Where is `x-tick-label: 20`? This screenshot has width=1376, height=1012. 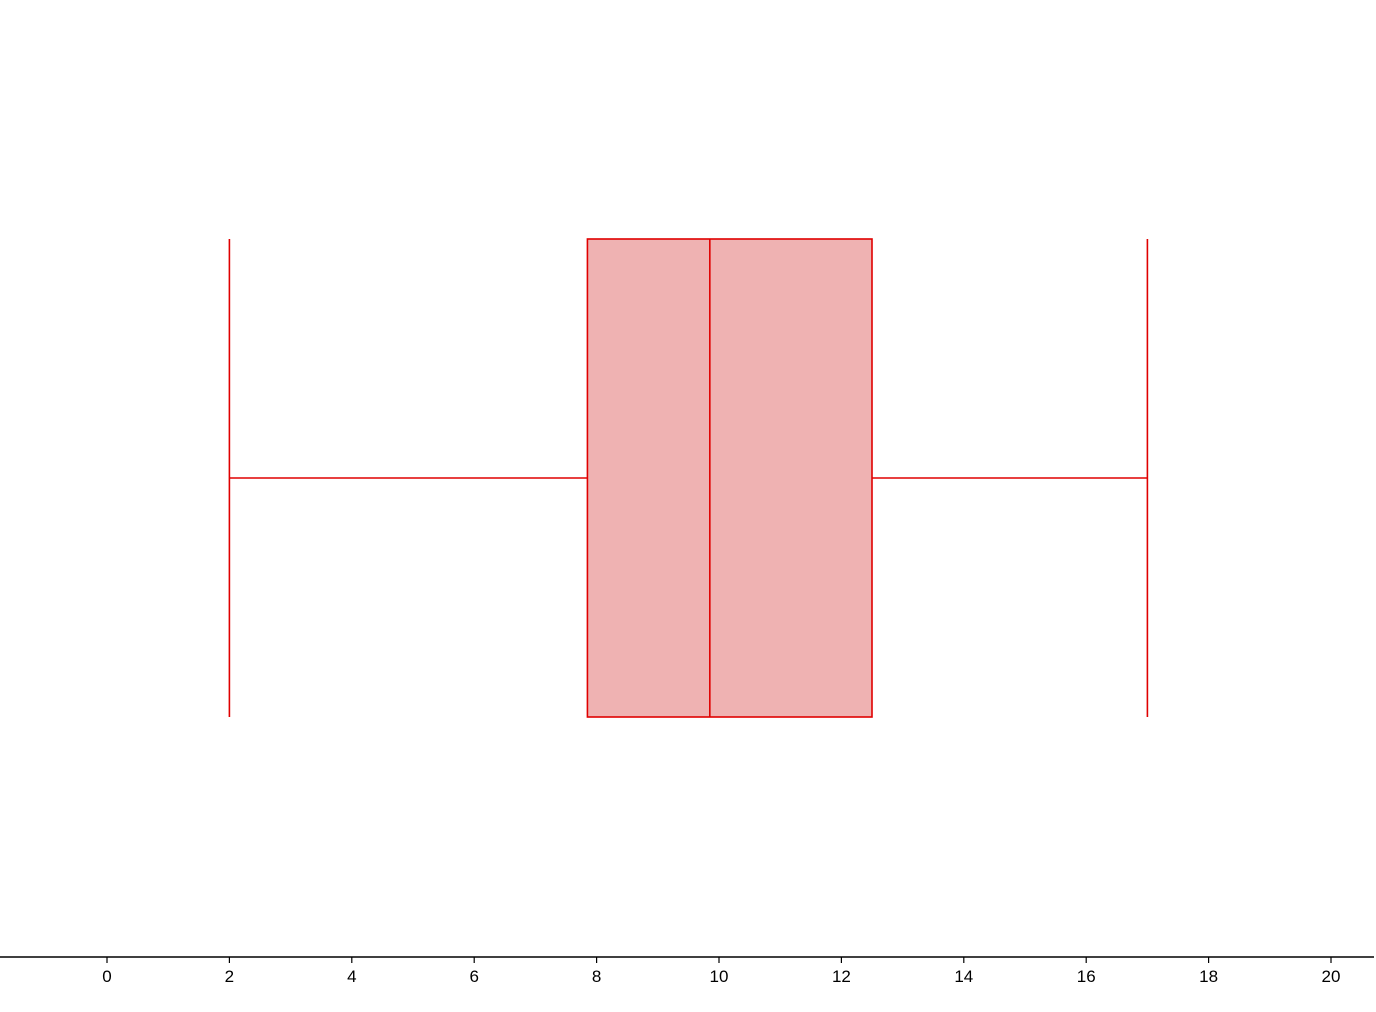
x-tick-label: 20 is located at coordinates (1331, 976).